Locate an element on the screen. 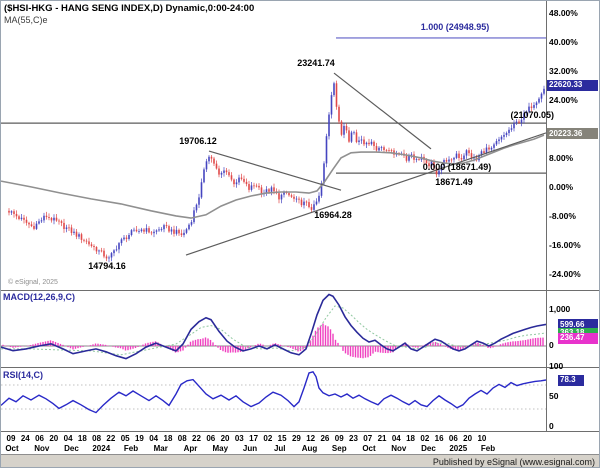 The width and height of the screenshot is (600, 468). x-axis-month: 2025 is located at coordinates (458, 448).